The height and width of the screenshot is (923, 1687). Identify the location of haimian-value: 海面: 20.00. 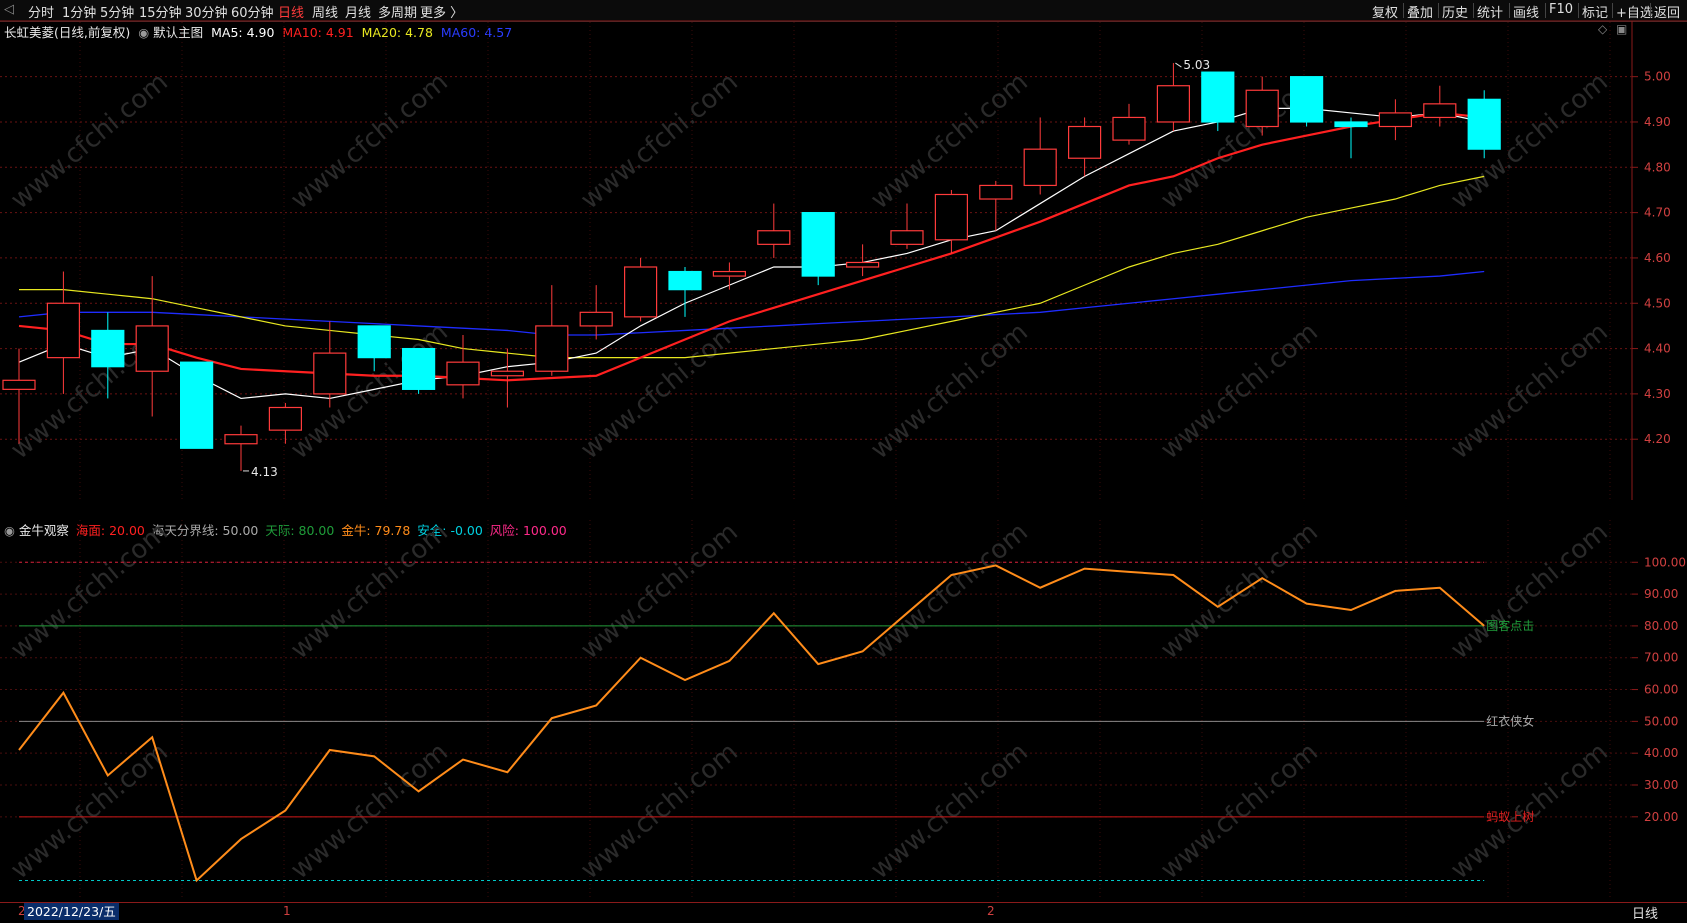
(110, 530).